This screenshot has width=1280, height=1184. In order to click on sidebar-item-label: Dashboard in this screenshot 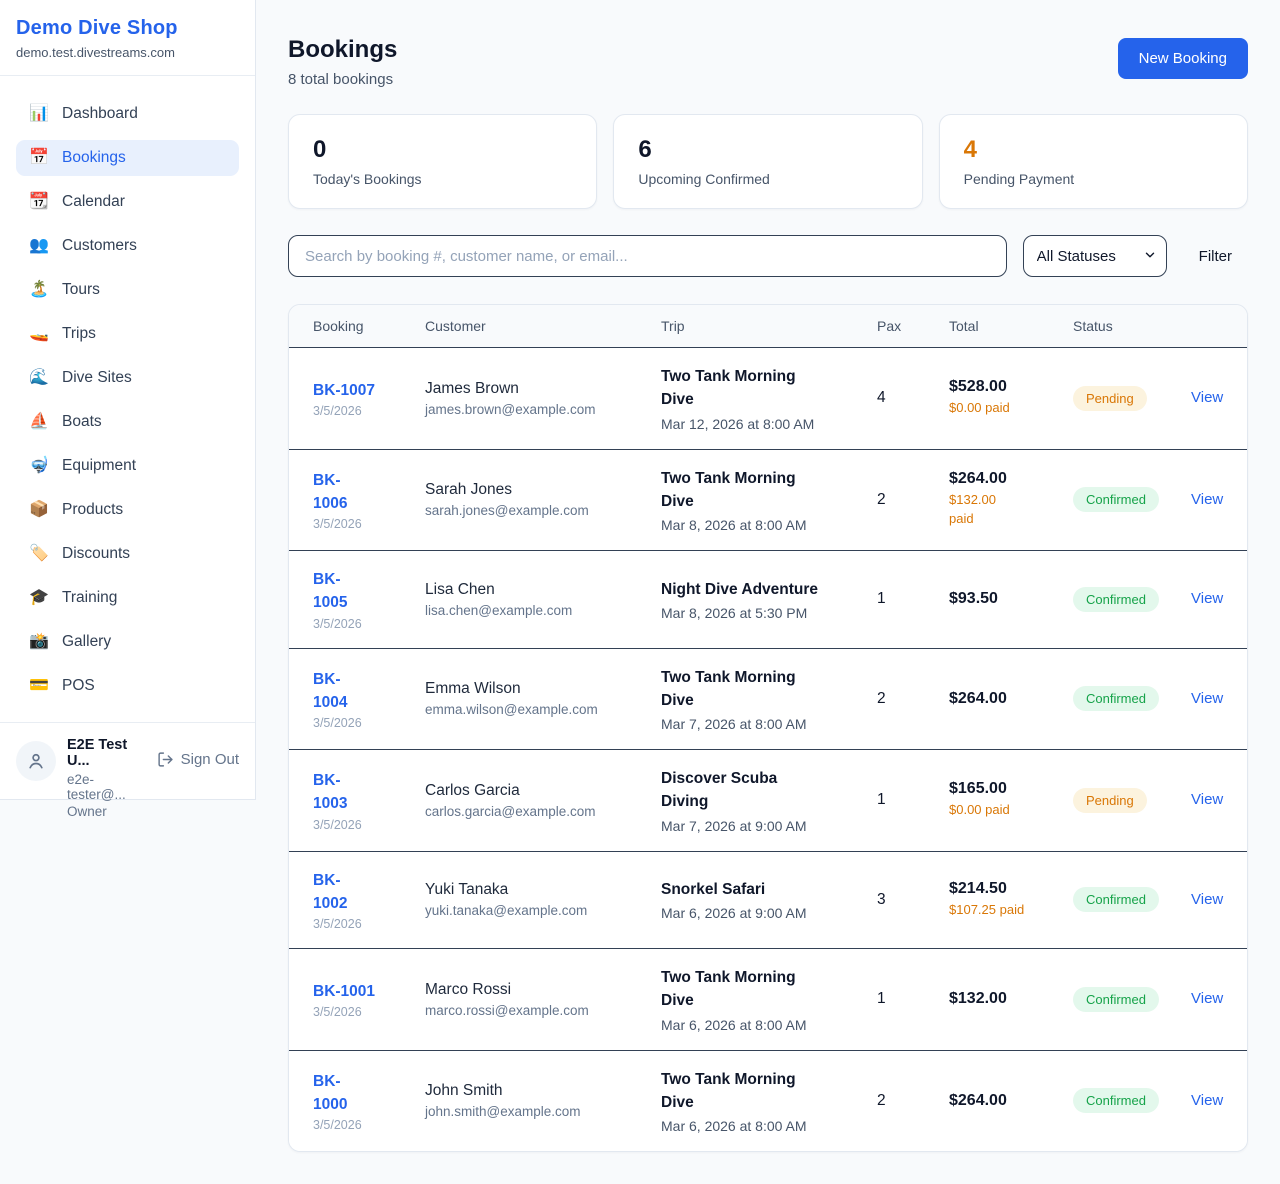, I will do `click(100, 113)`.